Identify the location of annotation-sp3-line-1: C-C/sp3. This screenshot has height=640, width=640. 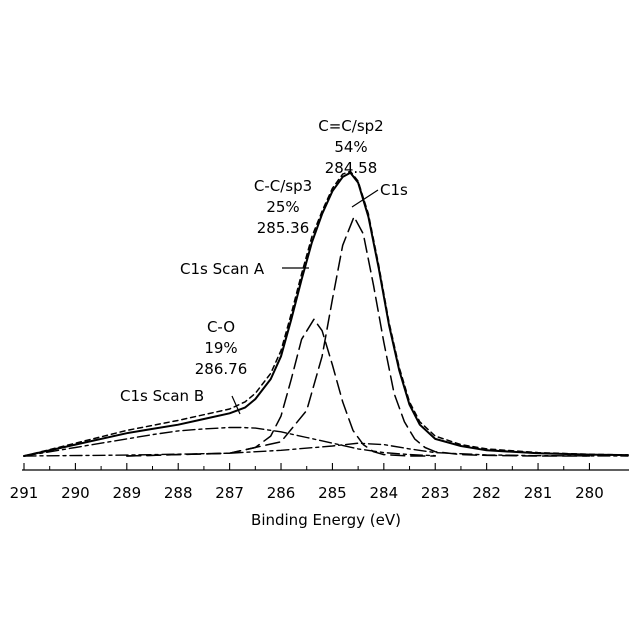
(283, 186).